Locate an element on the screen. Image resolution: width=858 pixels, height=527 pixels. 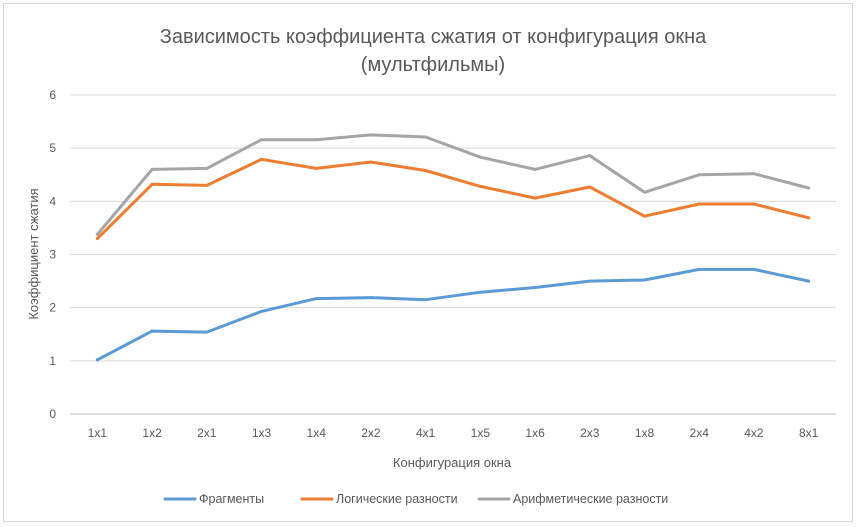
y-tick-label: 5 is located at coordinates (52, 148).